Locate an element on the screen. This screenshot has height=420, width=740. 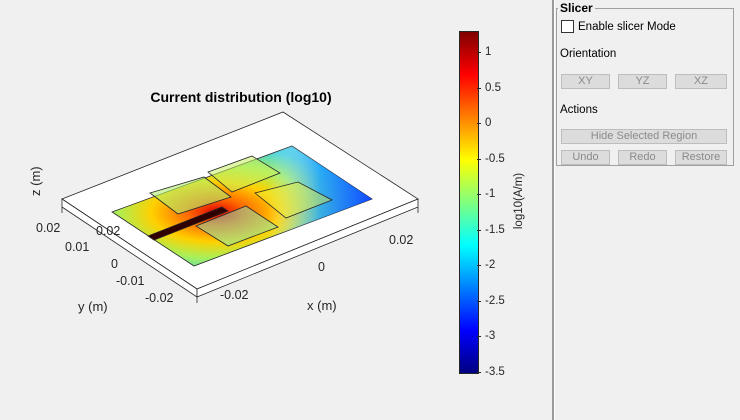
orientation-xy-button: XY is located at coordinates (585, 81).